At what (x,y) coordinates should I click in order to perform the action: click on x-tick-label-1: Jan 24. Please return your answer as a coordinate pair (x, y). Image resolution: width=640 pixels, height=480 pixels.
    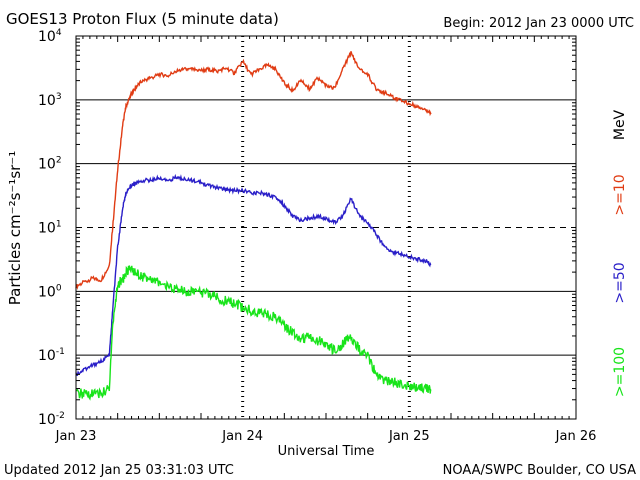
    Looking at the image, I should click on (242, 436).